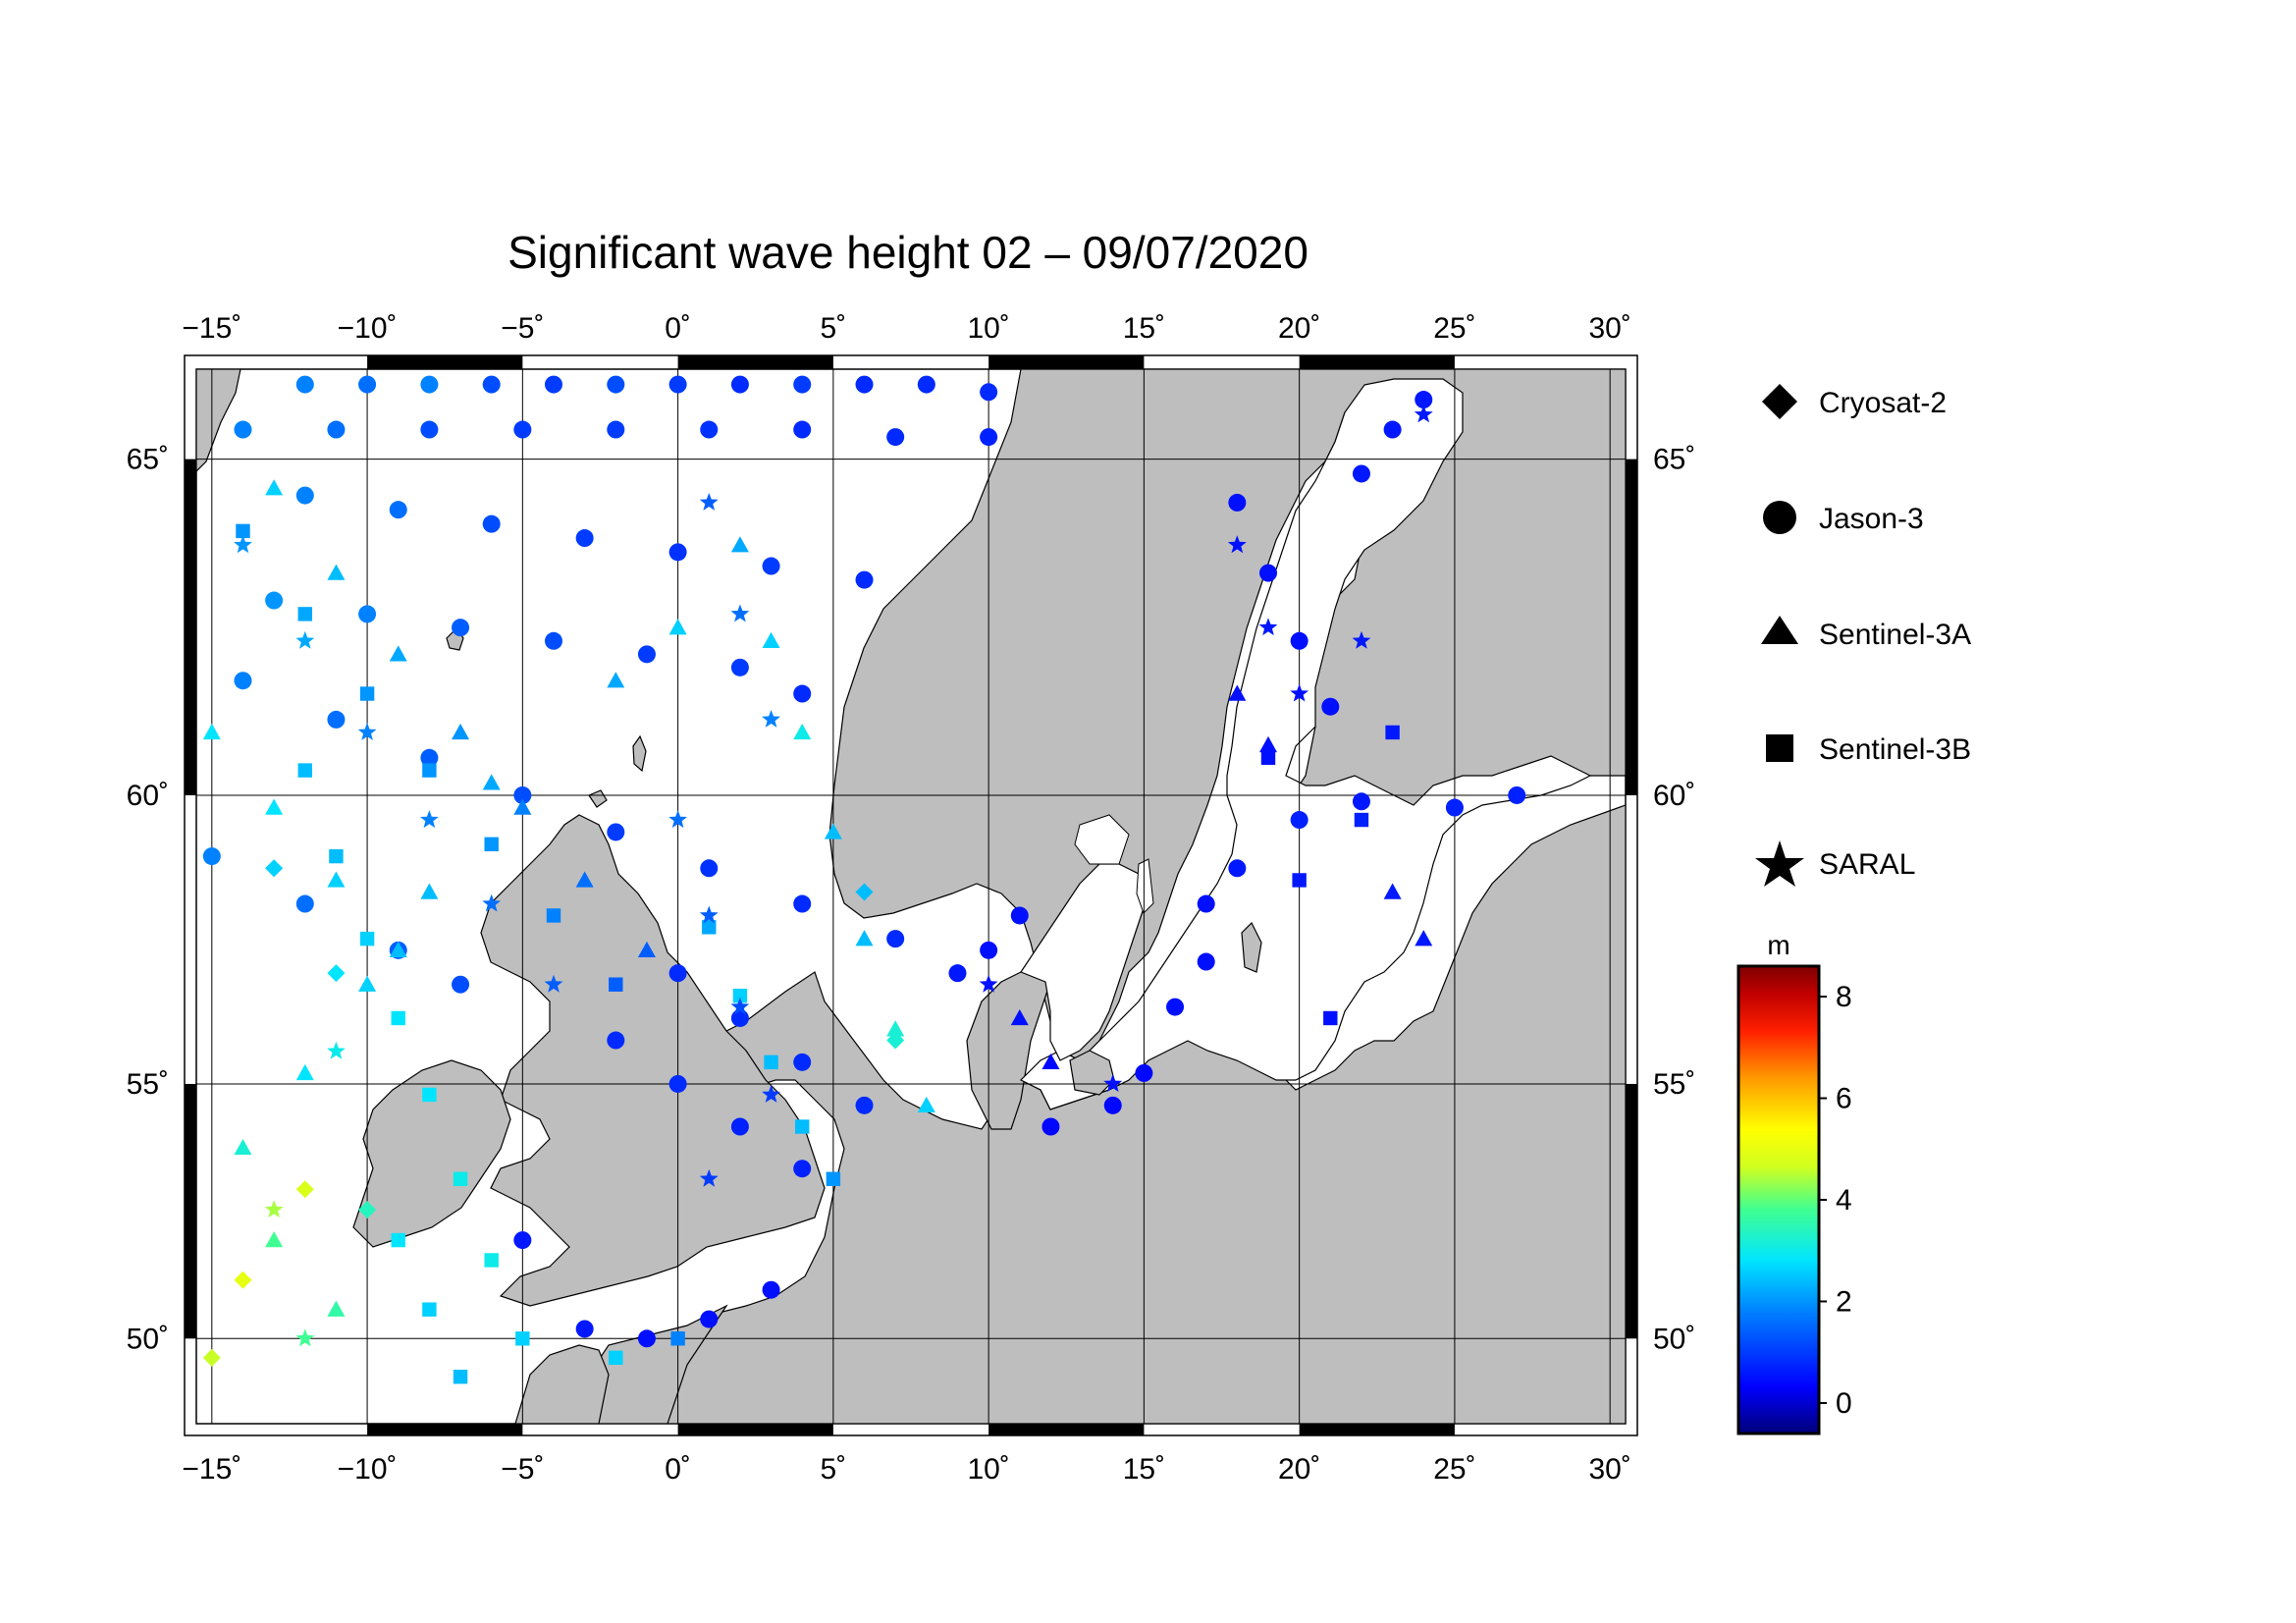 Image resolution: width=2296 pixels, height=1623 pixels. Describe the element at coordinates (368, 328) in the screenshot. I see `lon-tick-label-top: −10˚` at that location.